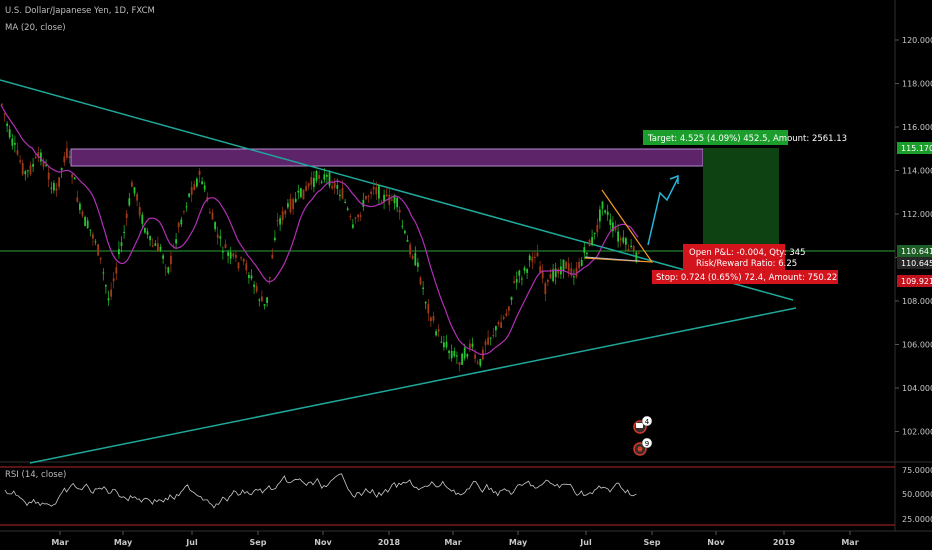 The width and height of the screenshot is (932, 550). I want to click on pnl-box, so click(734, 257).